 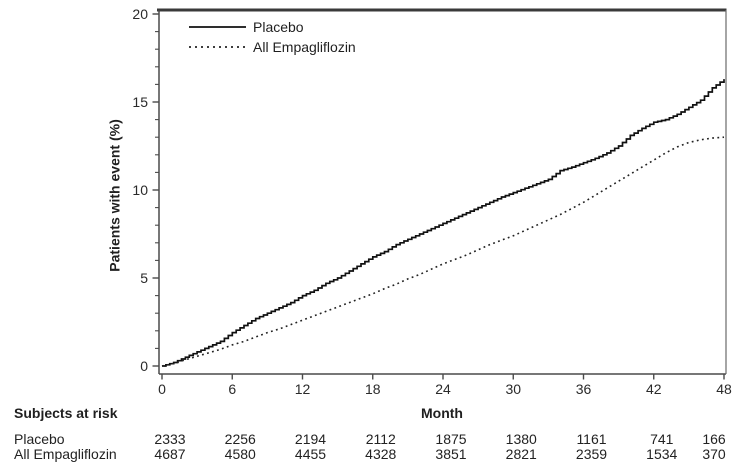 What do you see at coordinates (144, 278) in the screenshot?
I see `y-tick-label: 5` at bounding box center [144, 278].